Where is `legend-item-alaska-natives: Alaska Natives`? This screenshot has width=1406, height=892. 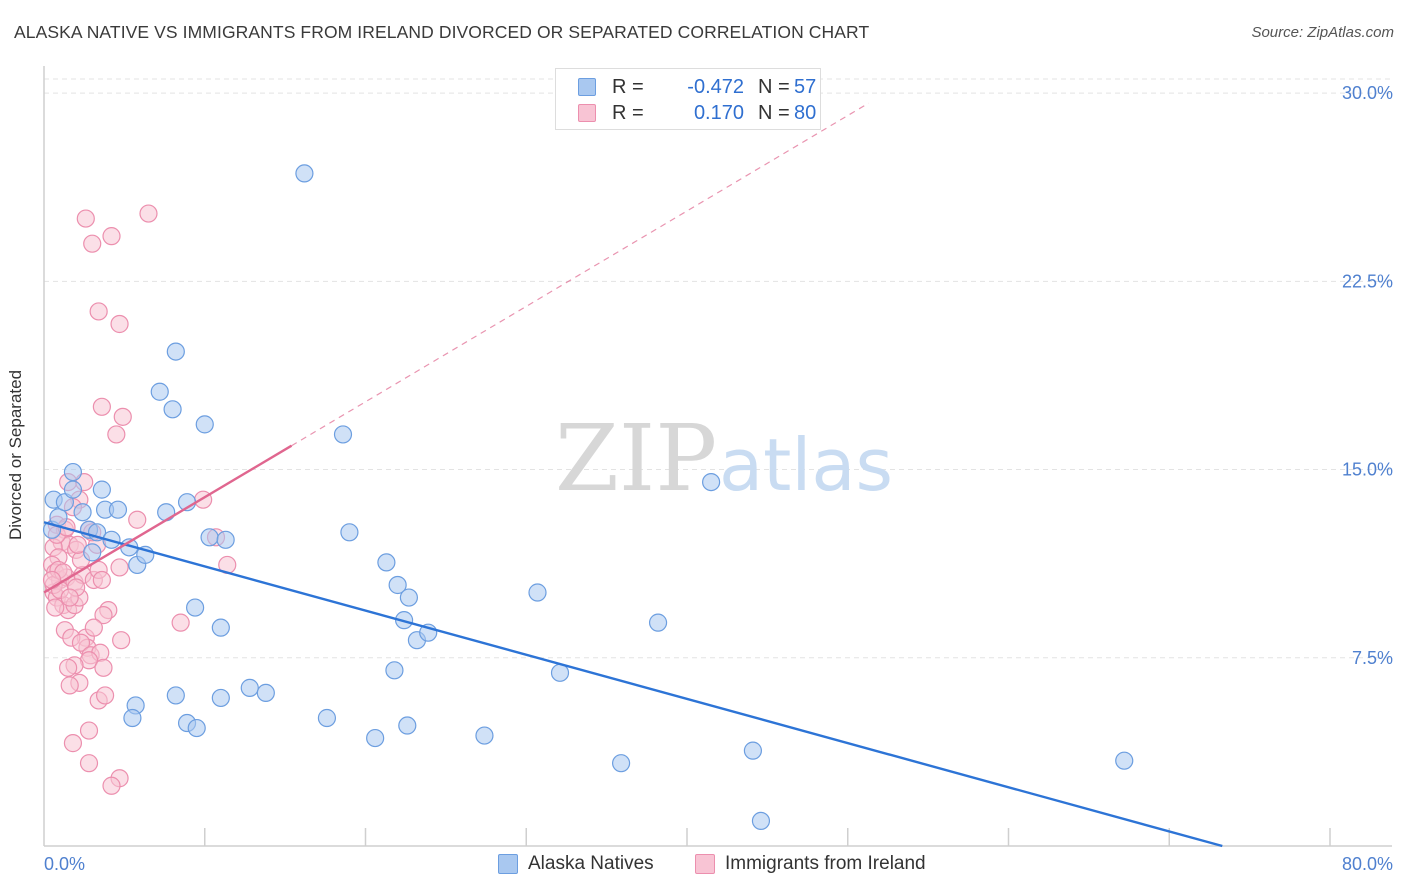 legend-item-alaska-natives: Alaska Natives is located at coordinates (576, 864).